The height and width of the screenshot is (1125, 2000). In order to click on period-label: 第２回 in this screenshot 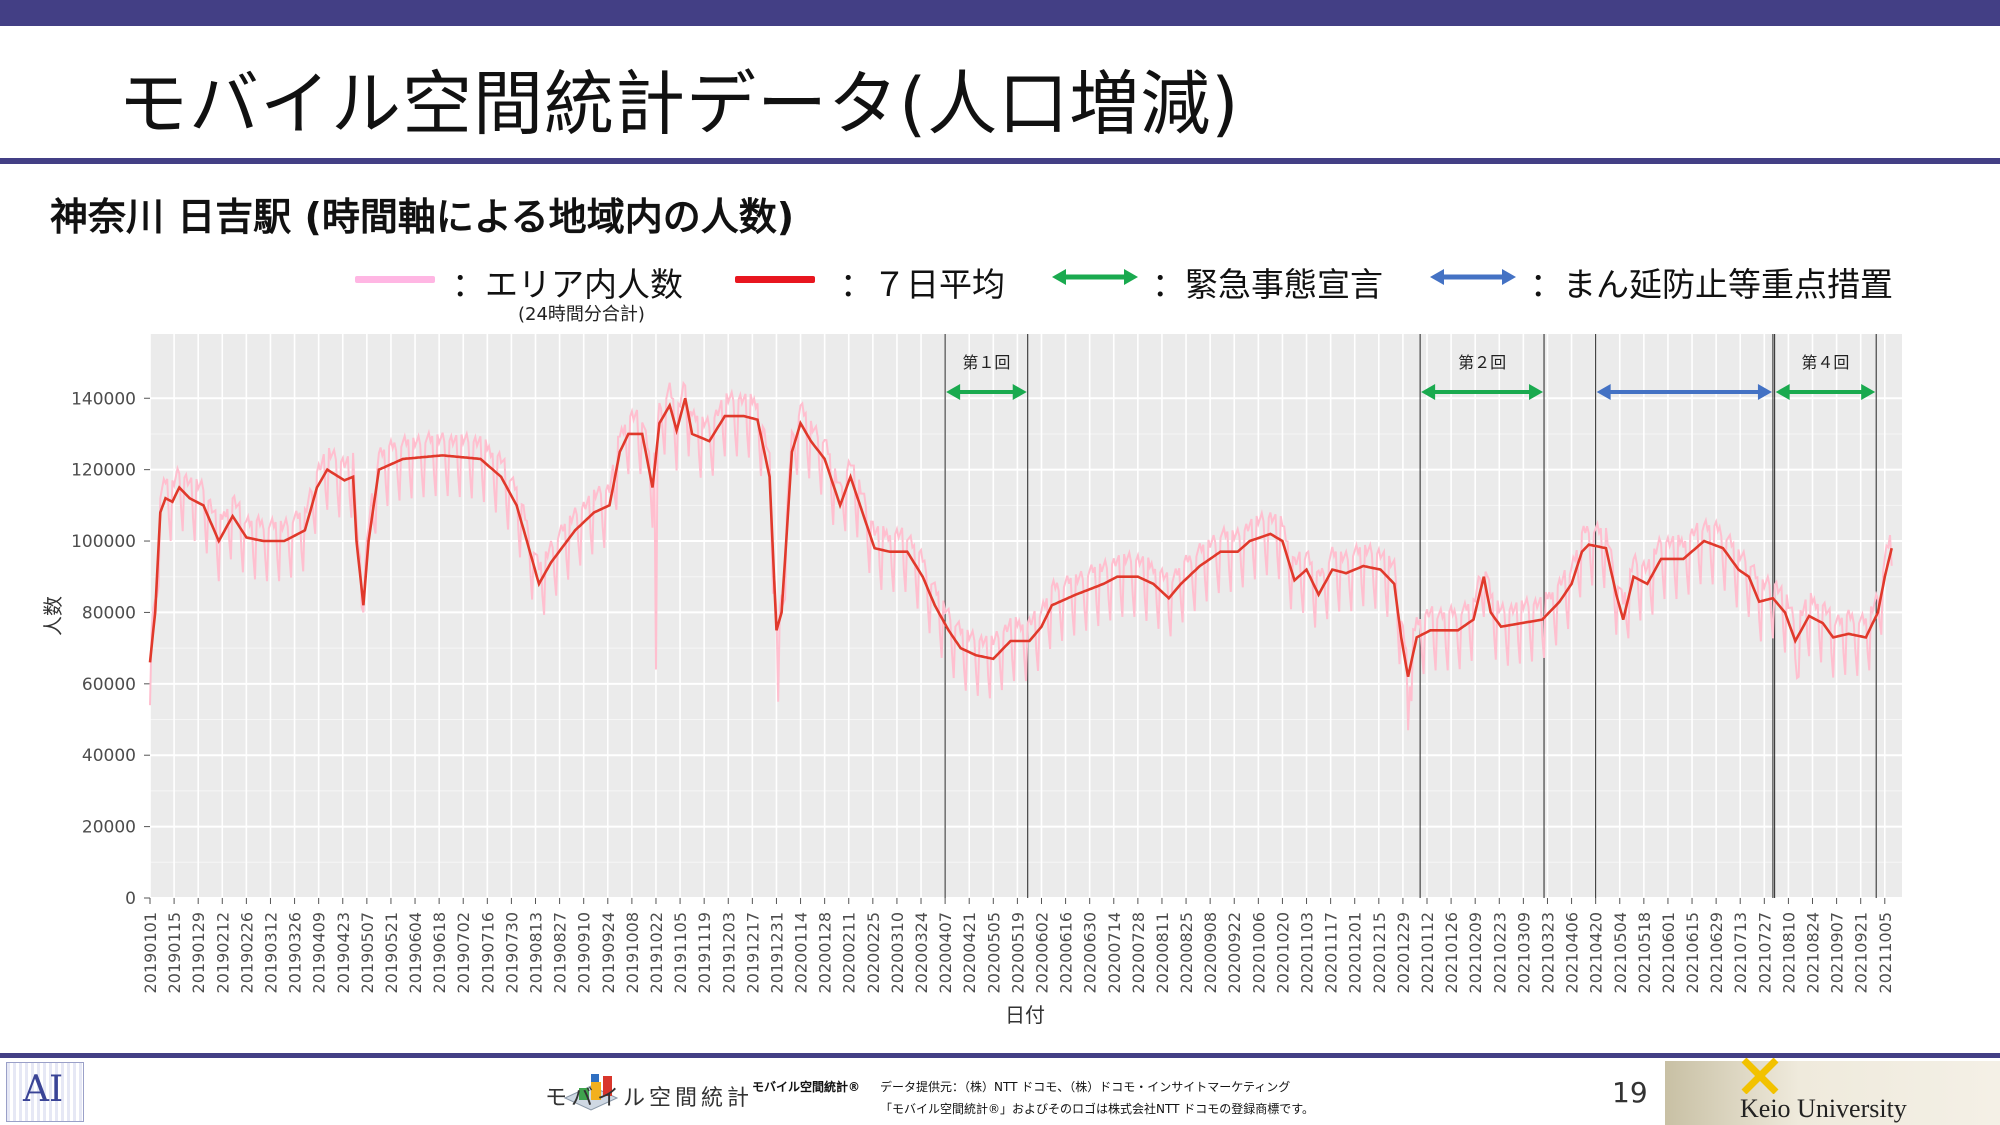, I will do `click(1482, 362)`.